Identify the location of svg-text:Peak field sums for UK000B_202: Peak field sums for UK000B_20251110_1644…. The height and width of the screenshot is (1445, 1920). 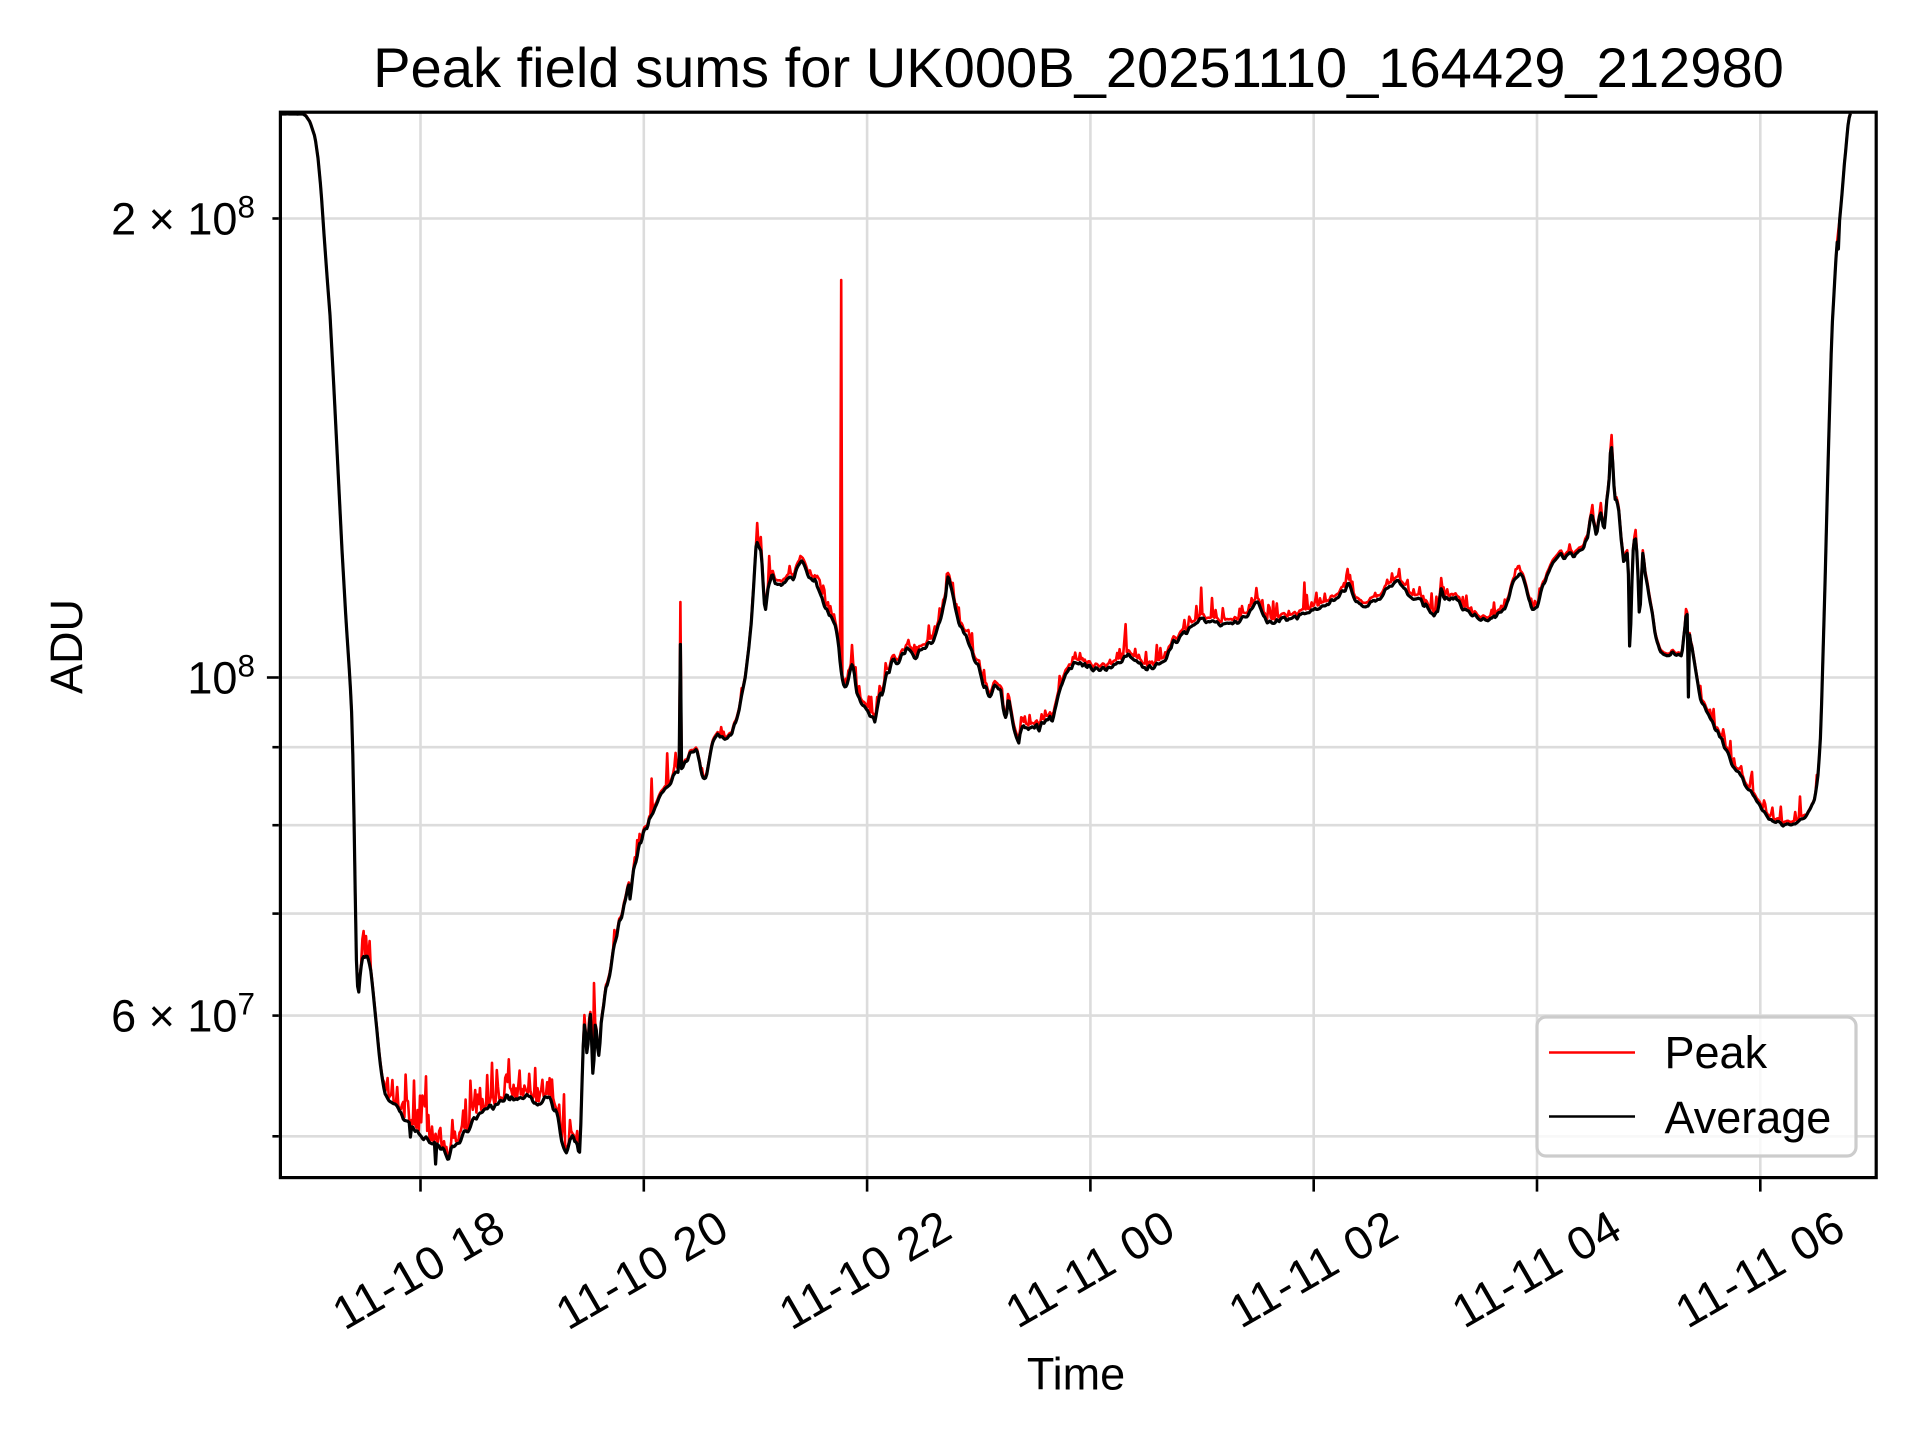
(1078, 67).